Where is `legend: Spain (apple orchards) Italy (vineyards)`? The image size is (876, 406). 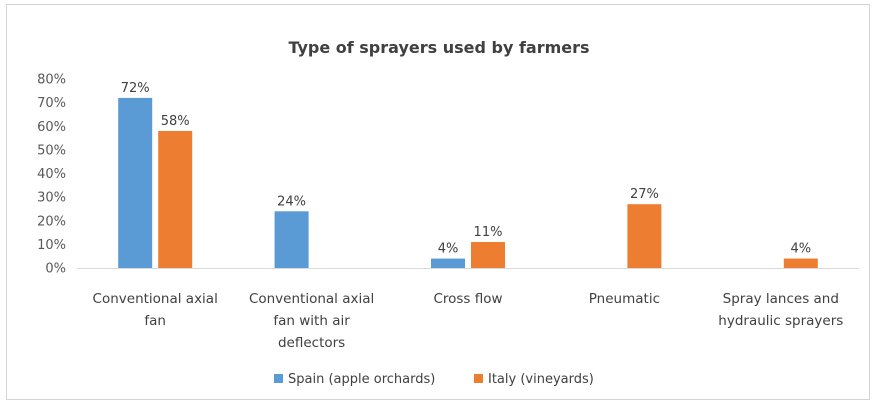
legend: Spain (apple orchards) Italy (vineyards) is located at coordinates (434, 379).